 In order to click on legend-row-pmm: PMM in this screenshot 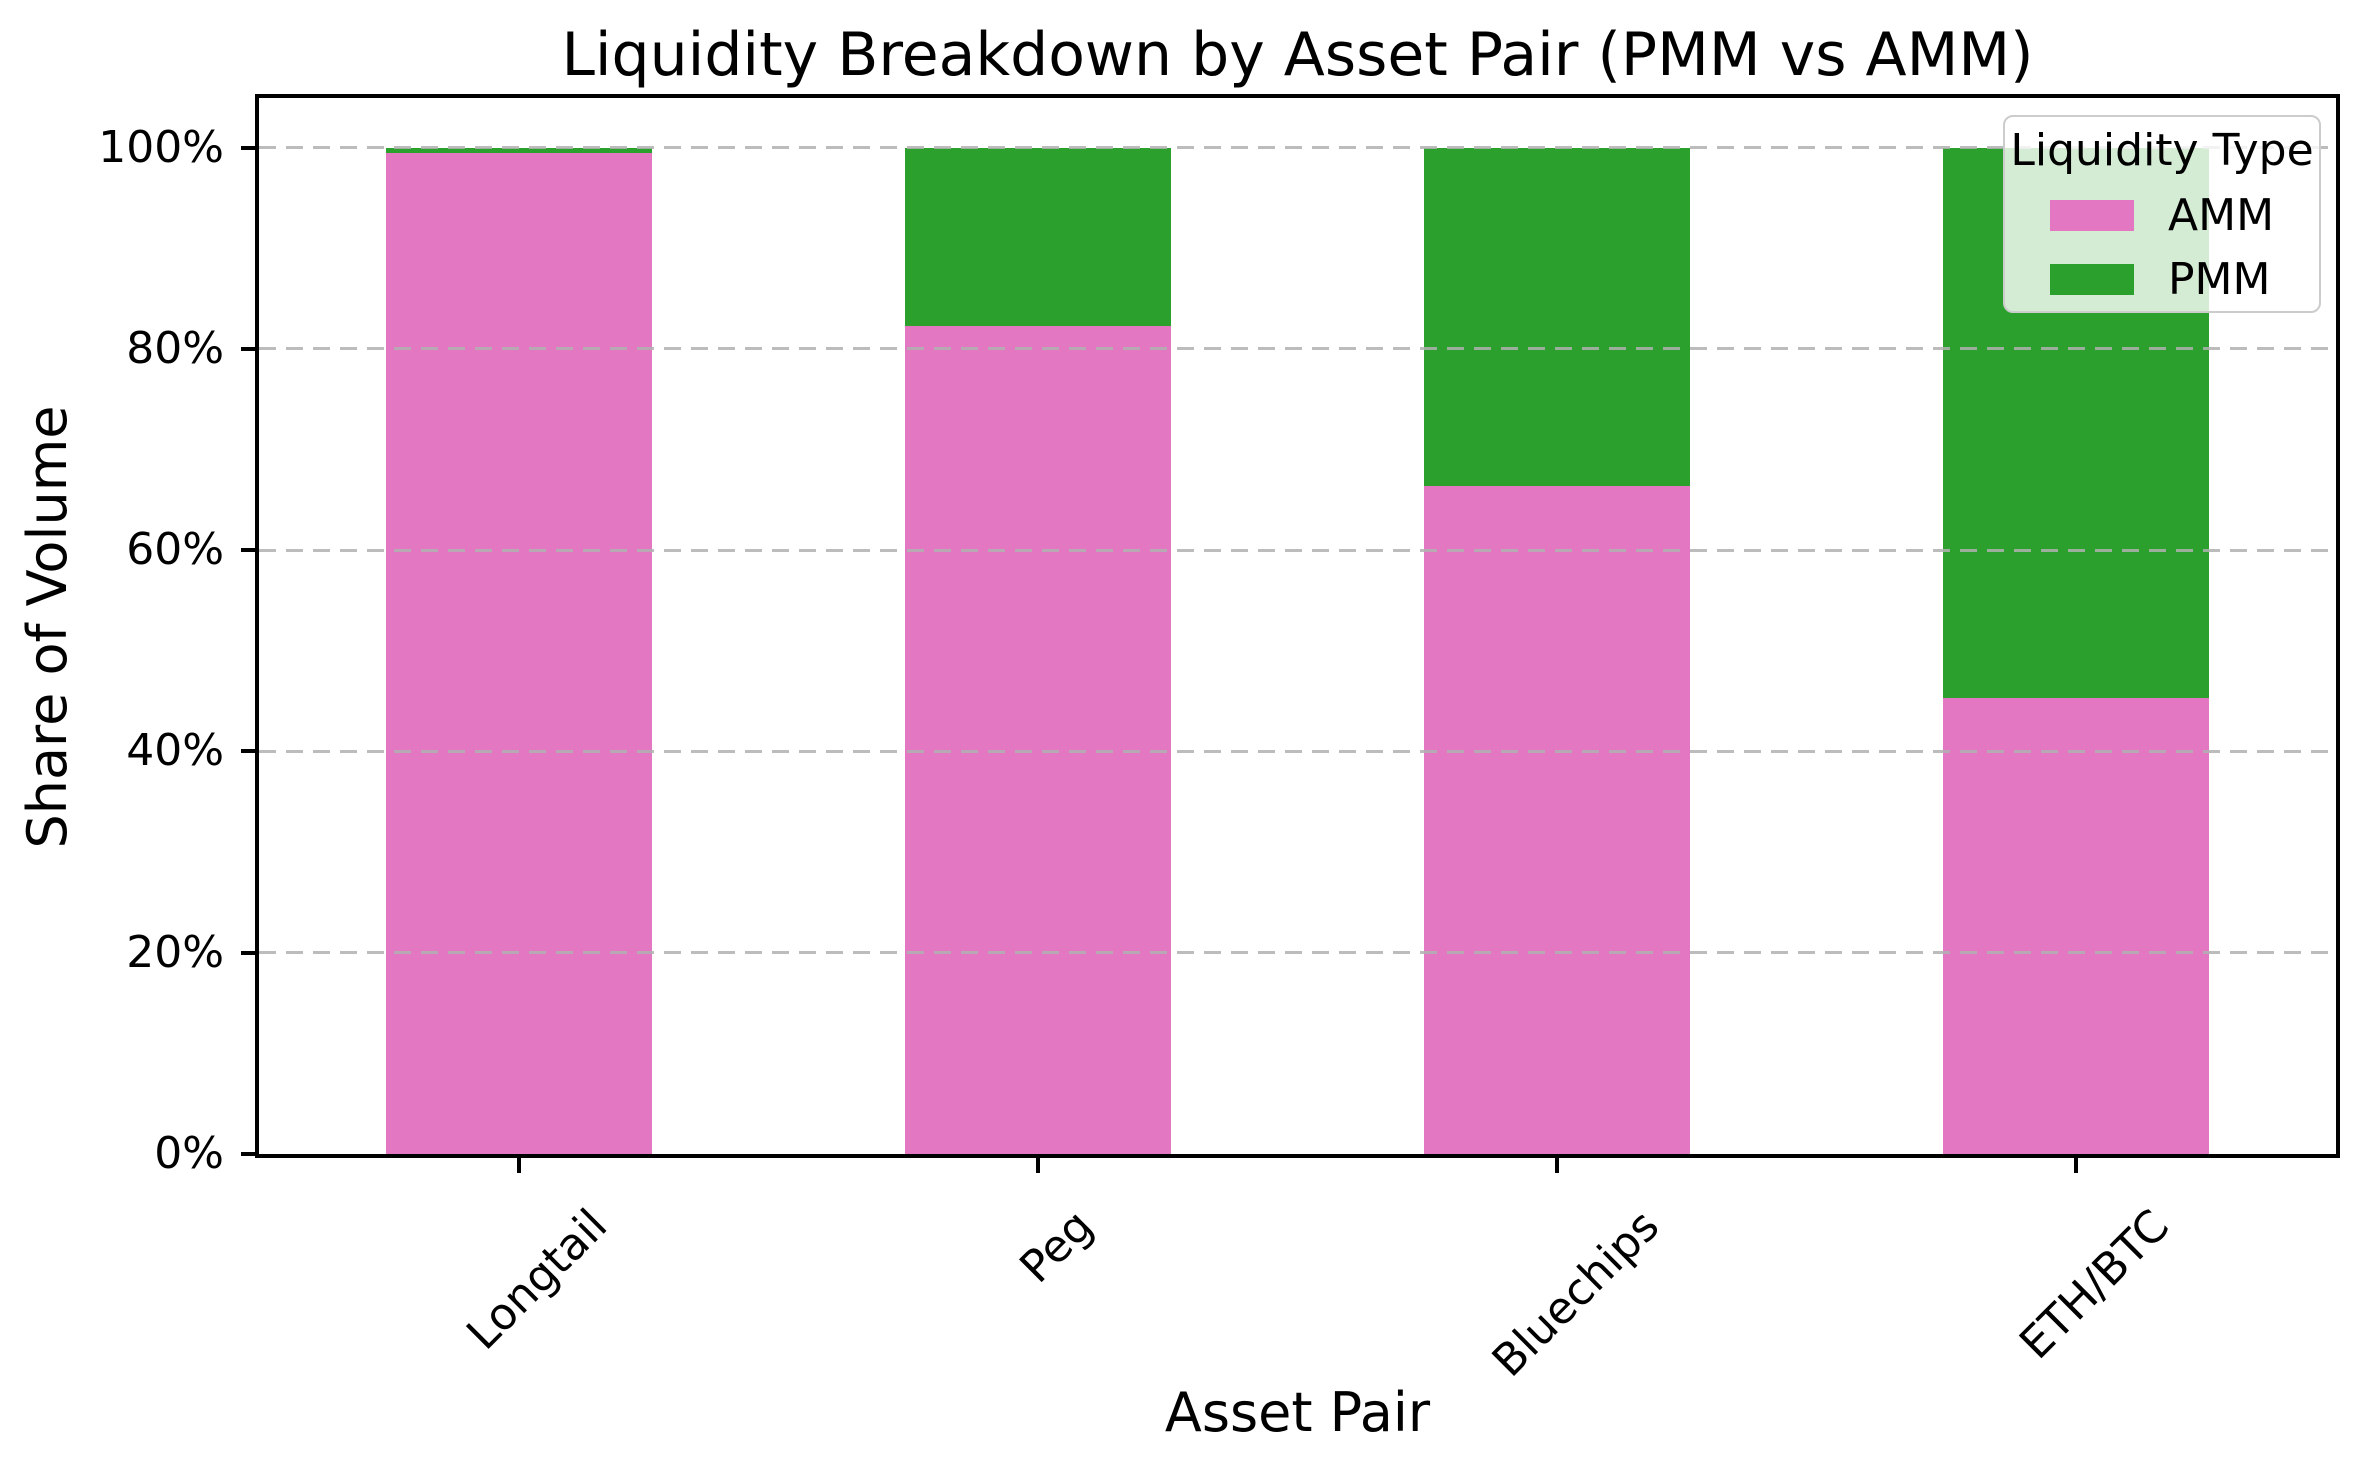, I will do `click(2162, 280)`.